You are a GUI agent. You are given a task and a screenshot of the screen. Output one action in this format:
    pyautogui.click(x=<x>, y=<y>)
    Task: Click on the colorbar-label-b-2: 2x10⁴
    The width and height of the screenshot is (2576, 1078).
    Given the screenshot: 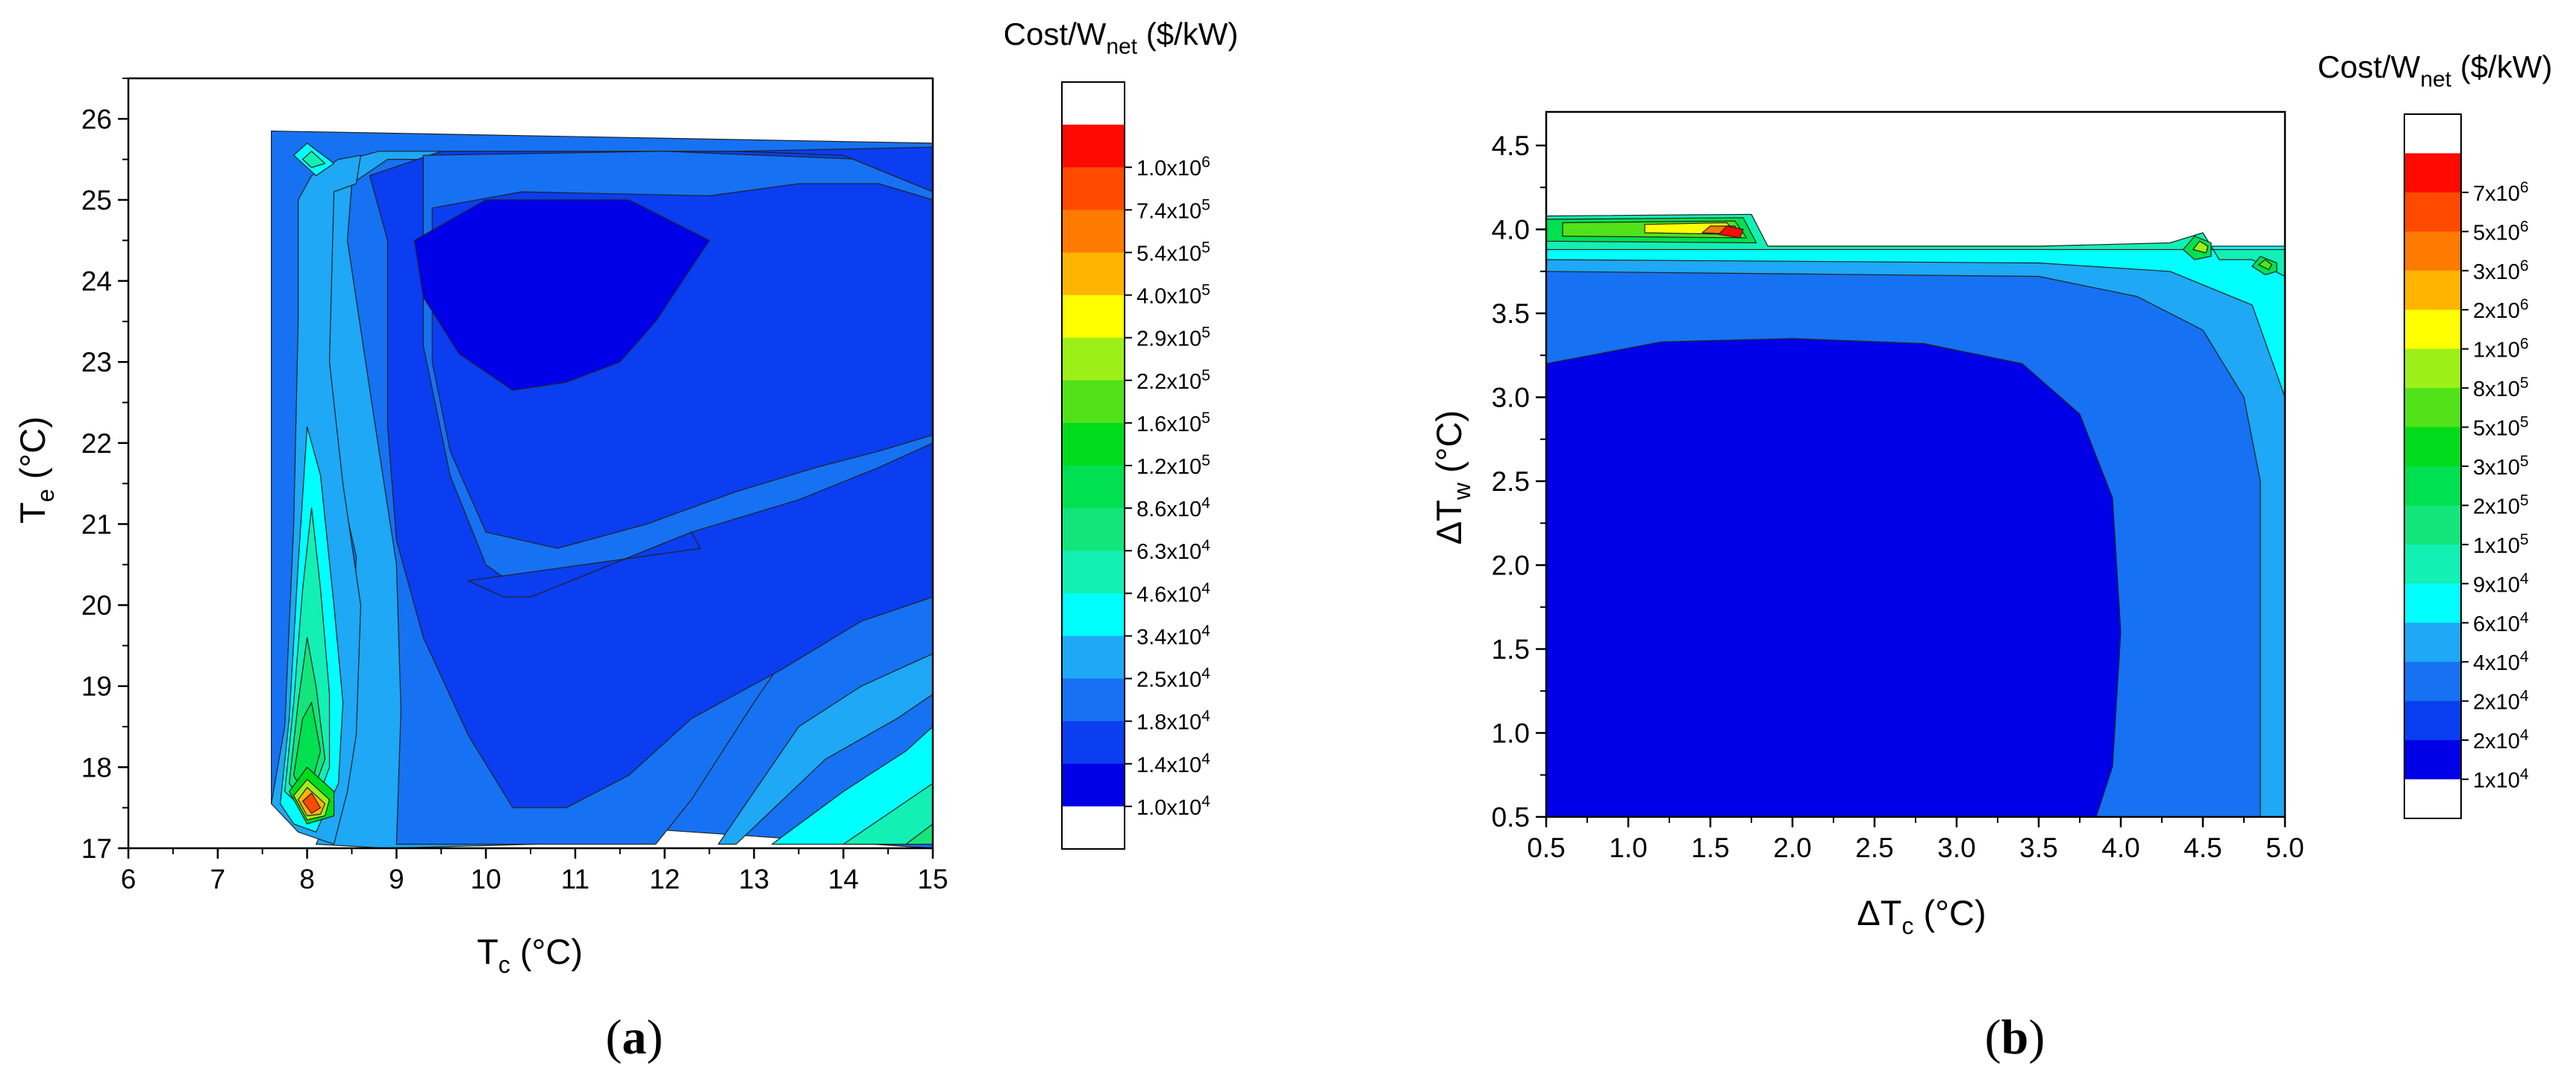 What is the action you would take?
    pyautogui.click(x=2501, y=701)
    